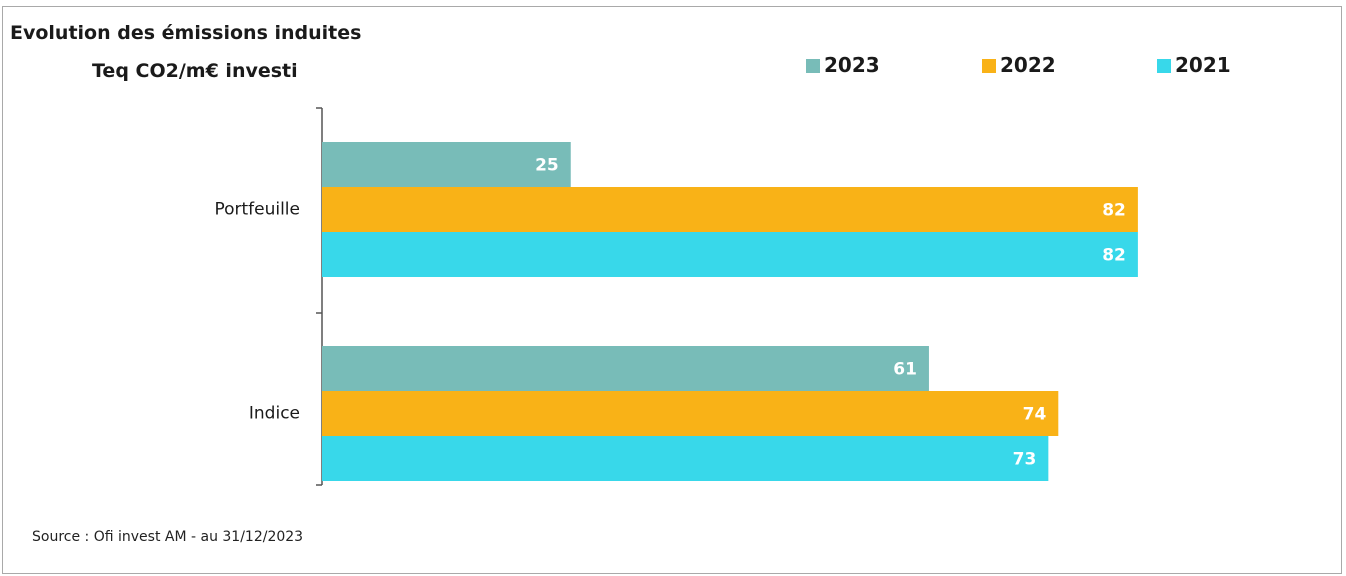  Describe the element at coordinates (1025, 460) in the screenshot. I see `data-label: 73` at that location.